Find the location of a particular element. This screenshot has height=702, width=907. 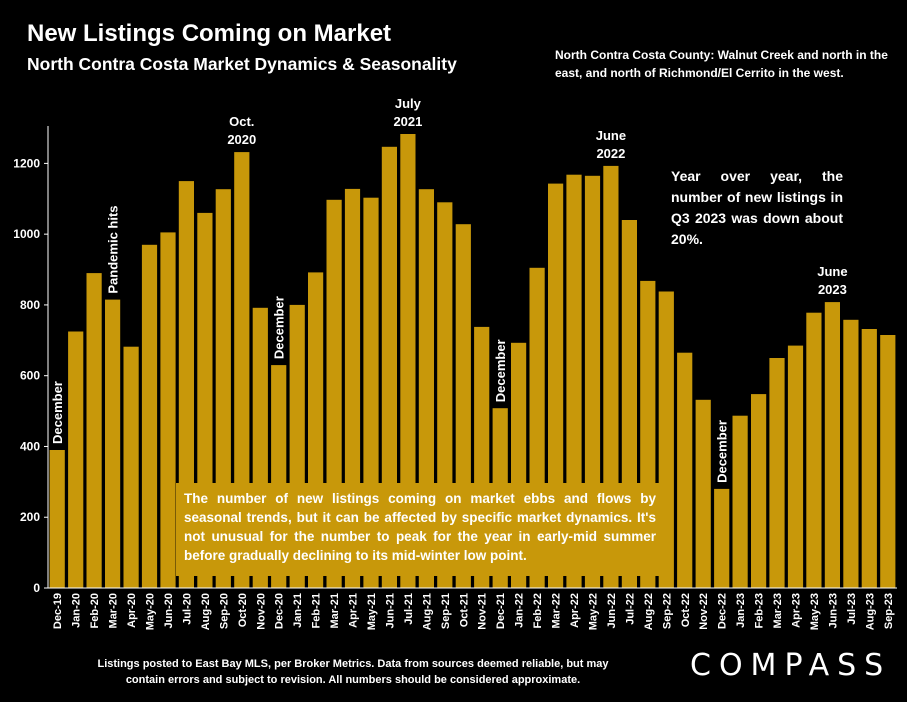

x-tick-label: Oct-21 is located at coordinates (464, 610).